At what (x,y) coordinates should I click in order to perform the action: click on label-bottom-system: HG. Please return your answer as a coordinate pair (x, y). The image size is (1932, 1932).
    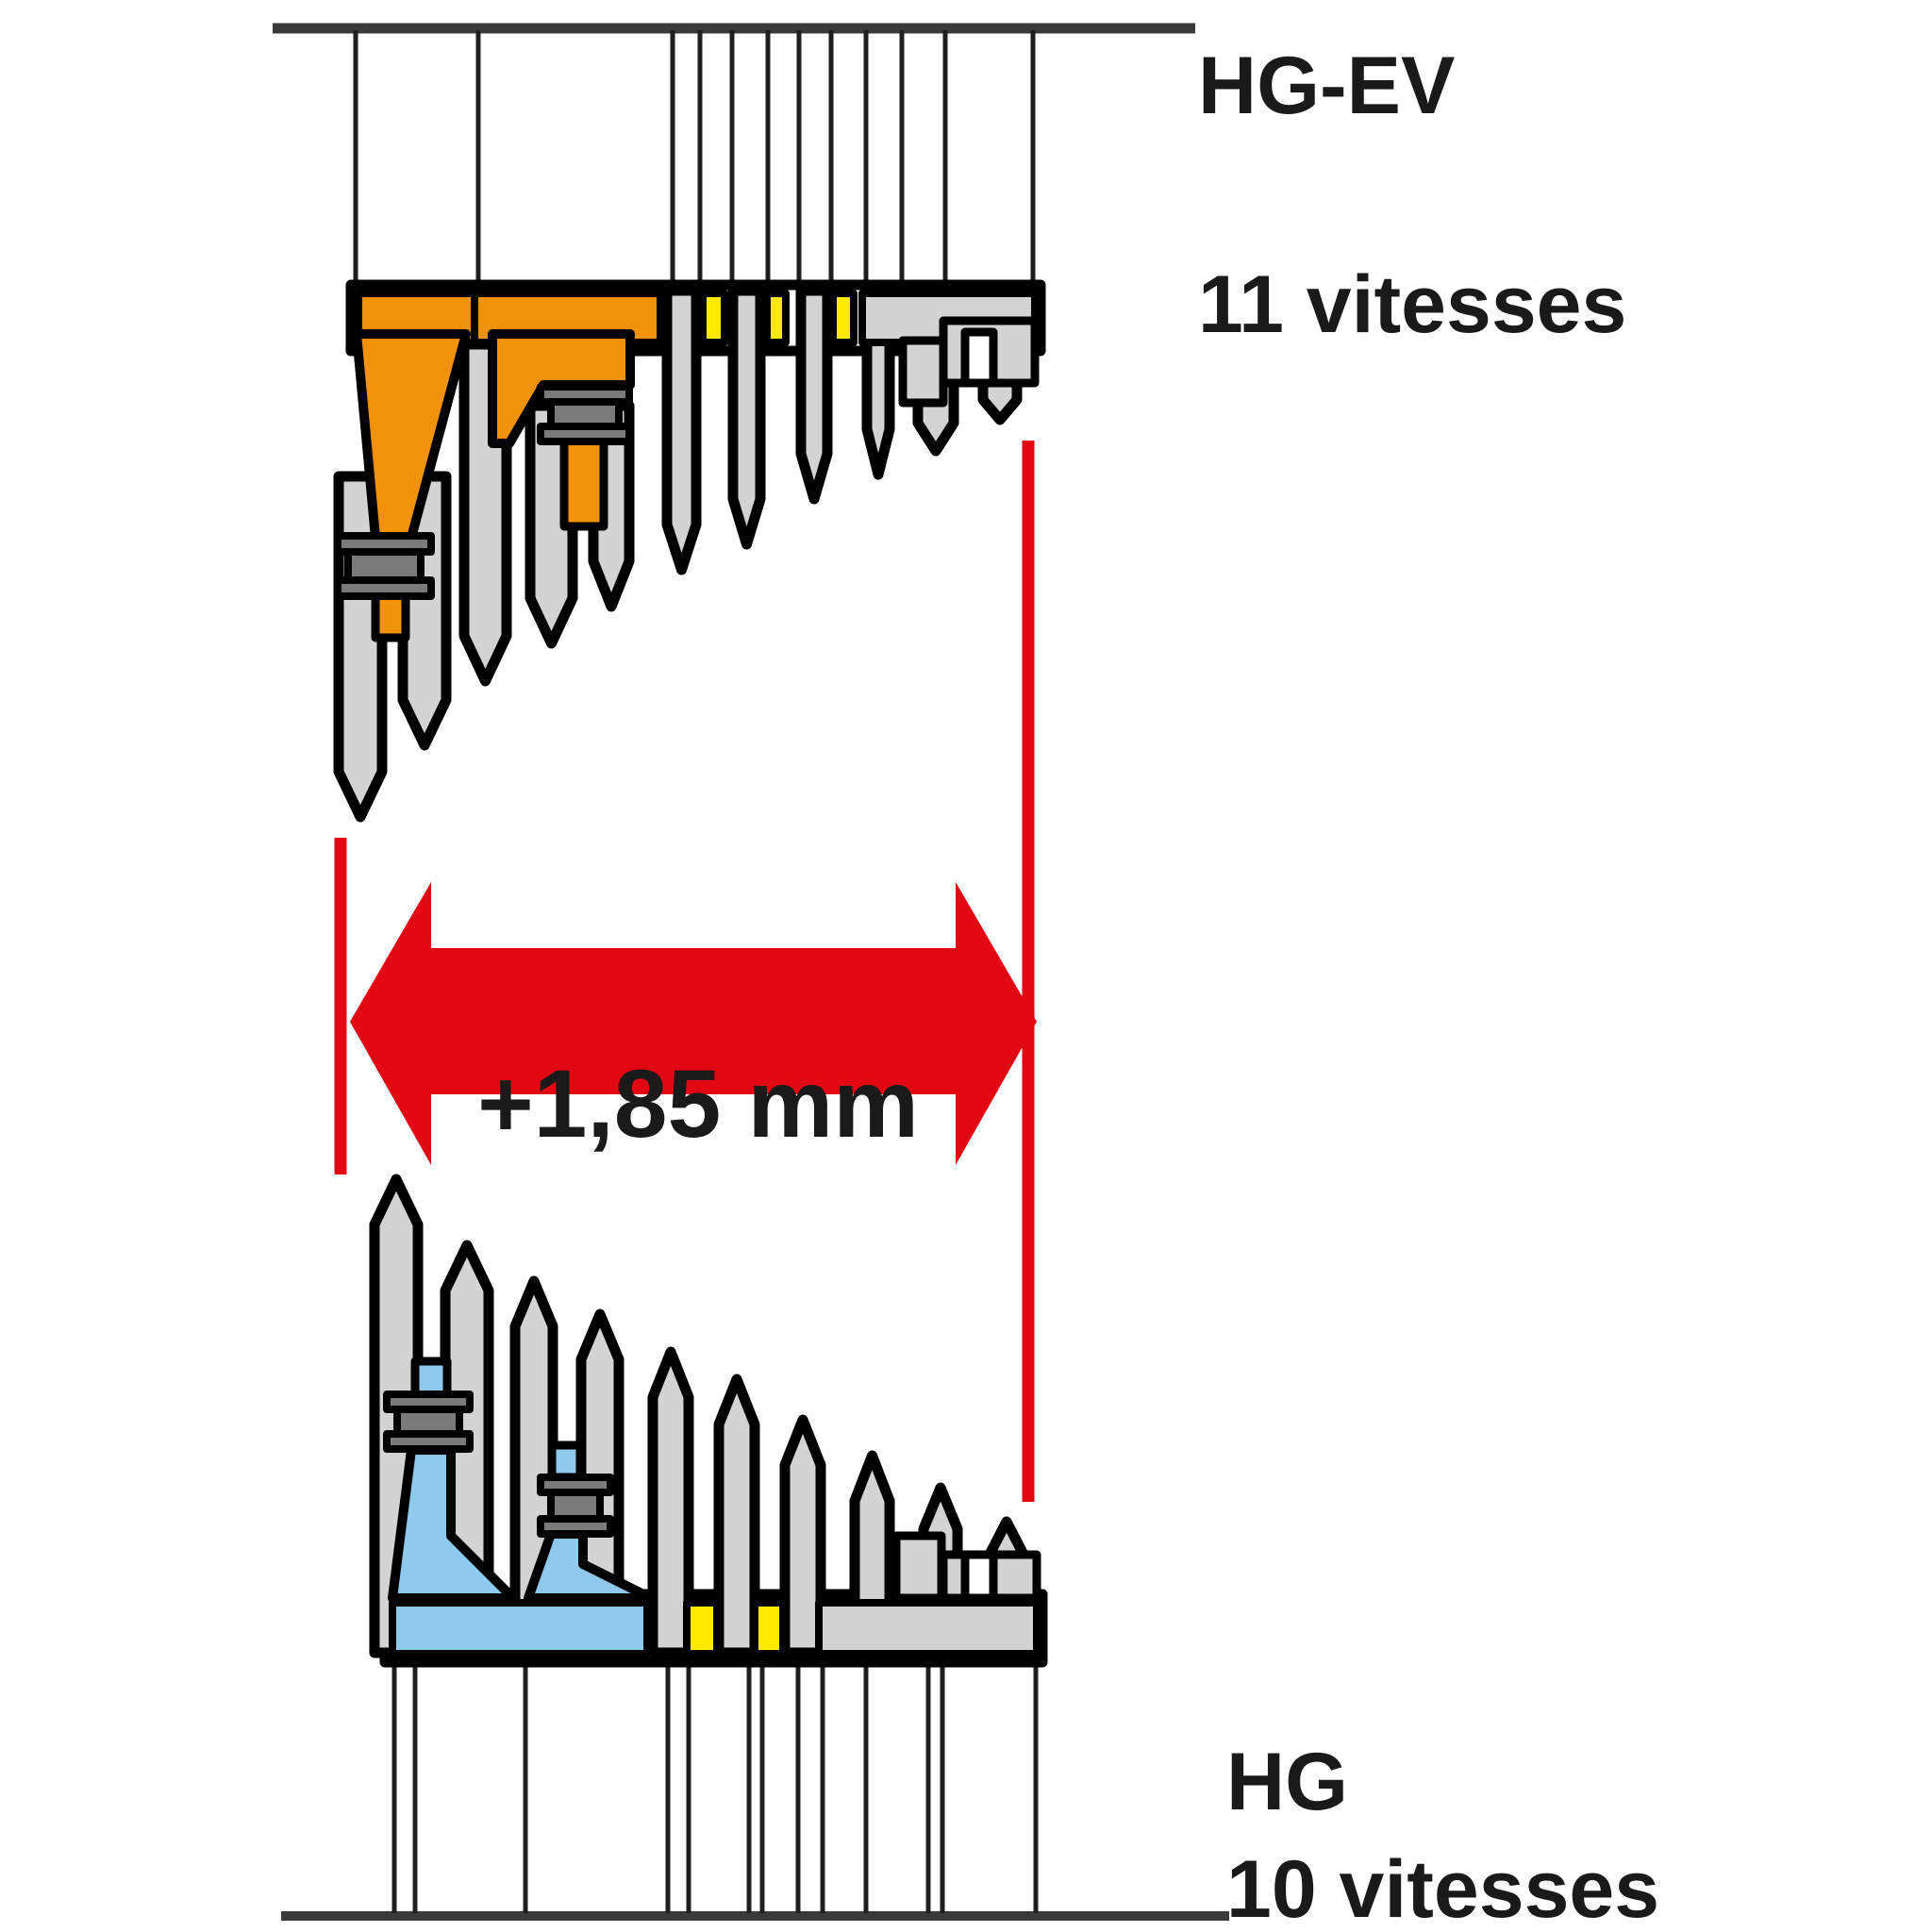
    Looking at the image, I should click on (1287, 1782).